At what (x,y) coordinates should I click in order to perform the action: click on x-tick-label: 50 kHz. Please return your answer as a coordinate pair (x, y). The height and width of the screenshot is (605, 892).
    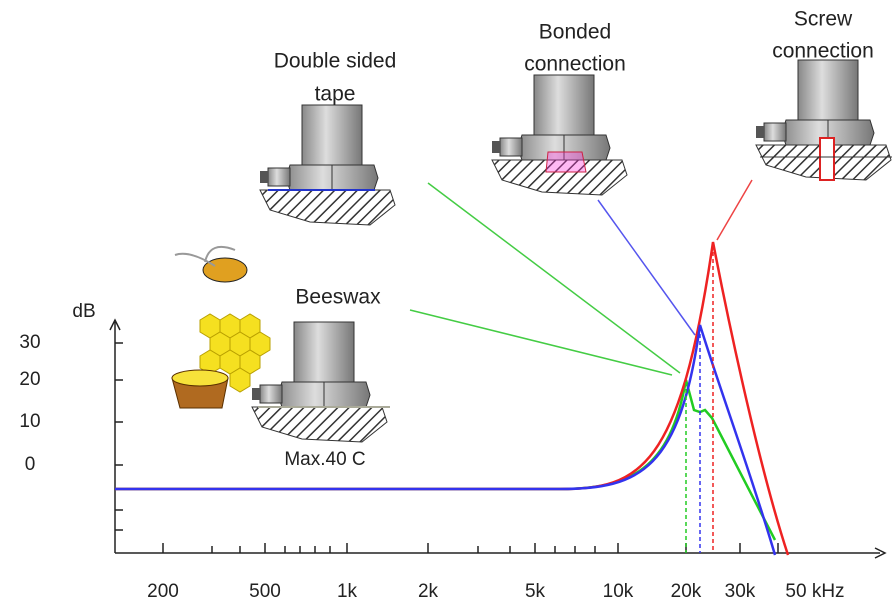
    Looking at the image, I should click on (814, 591).